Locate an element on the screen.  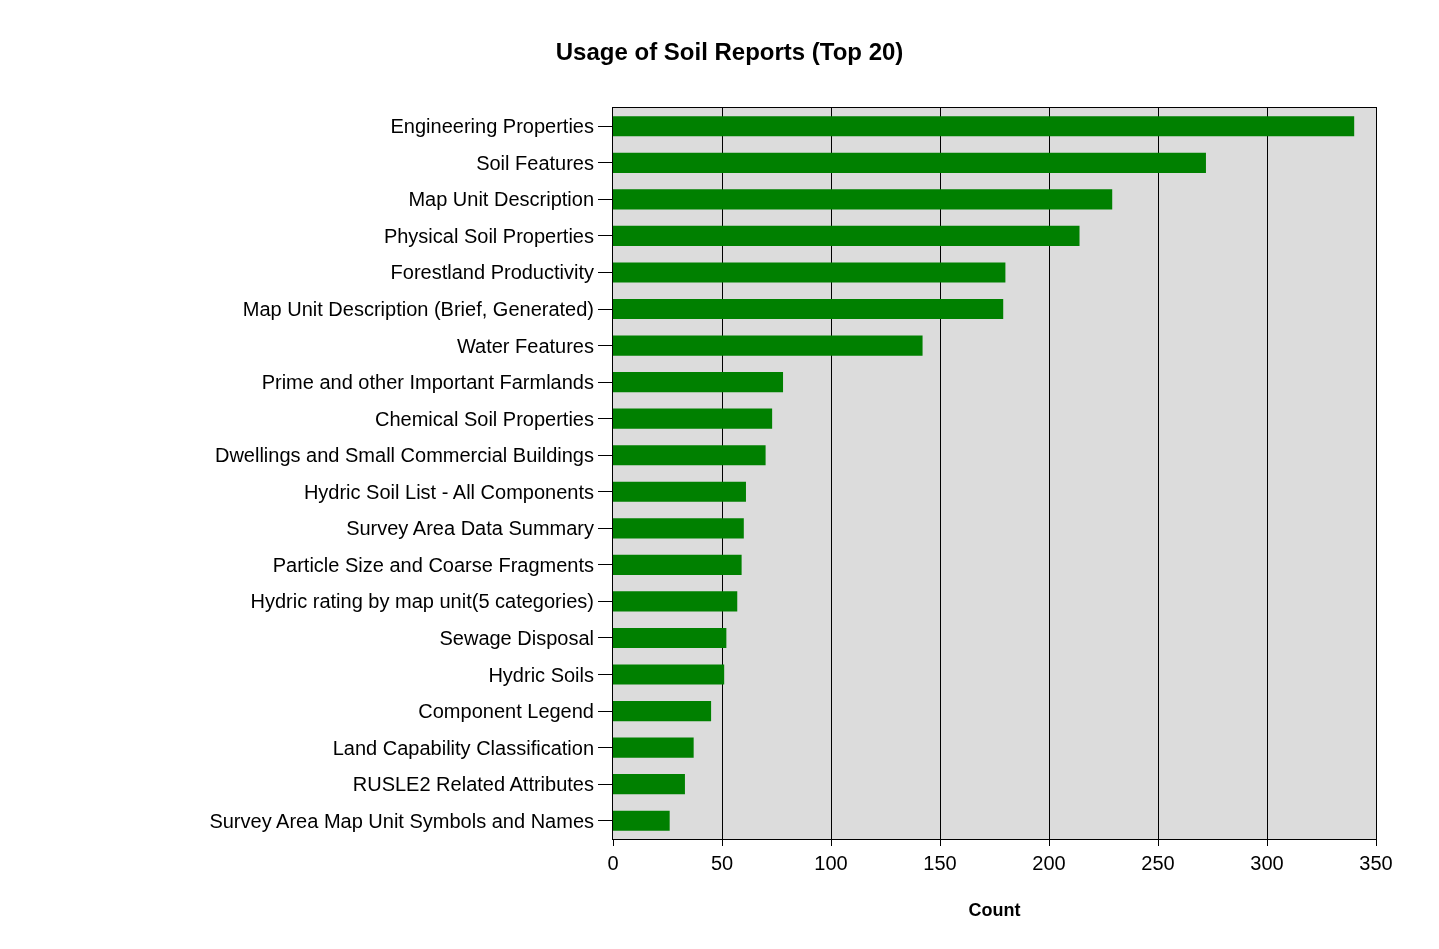
y-tick-label: Engineering Properties is located at coordinates (492, 126).